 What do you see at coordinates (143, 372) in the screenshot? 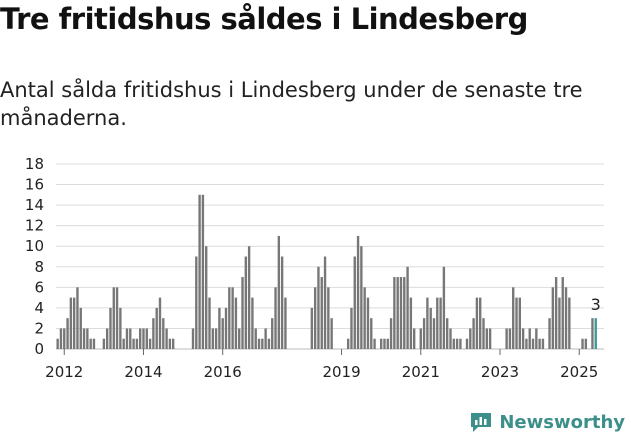
I see `x-tick-label: 2014` at bounding box center [143, 372].